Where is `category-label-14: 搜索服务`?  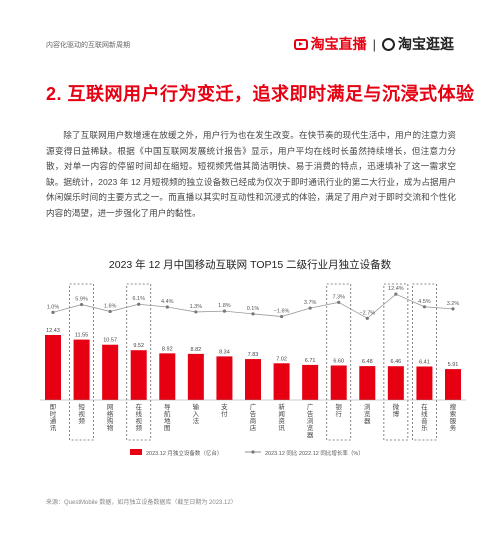 category-label-14: 搜索服务 is located at coordinates (453, 417).